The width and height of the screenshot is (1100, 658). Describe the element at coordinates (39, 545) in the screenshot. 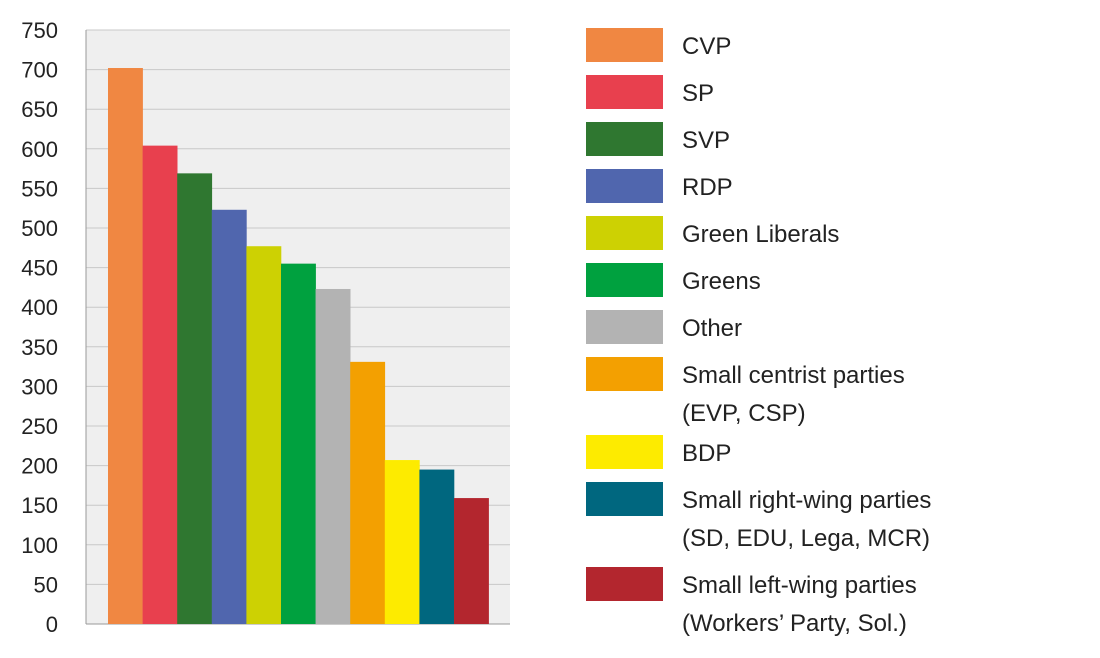

I see `y-tick-label: 100` at that location.